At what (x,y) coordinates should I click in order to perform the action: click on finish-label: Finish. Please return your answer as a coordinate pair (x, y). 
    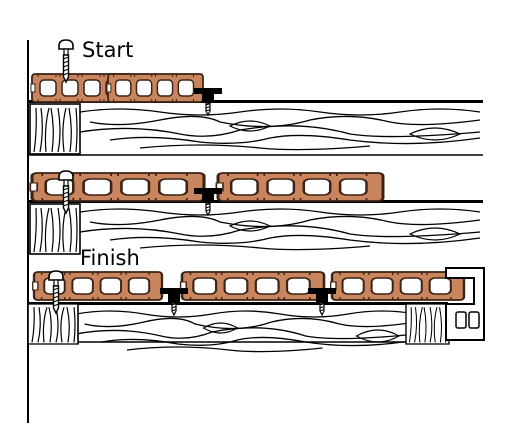
    Looking at the image, I should click on (110, 258).